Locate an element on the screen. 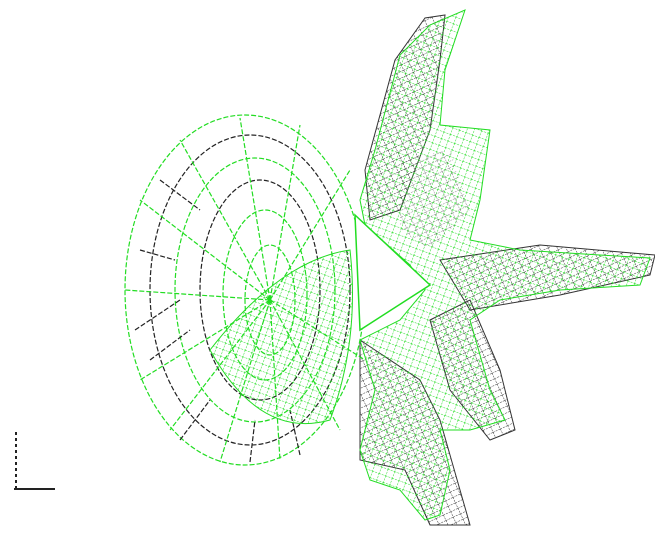  axis-triad is located at coordinates (34, 461).